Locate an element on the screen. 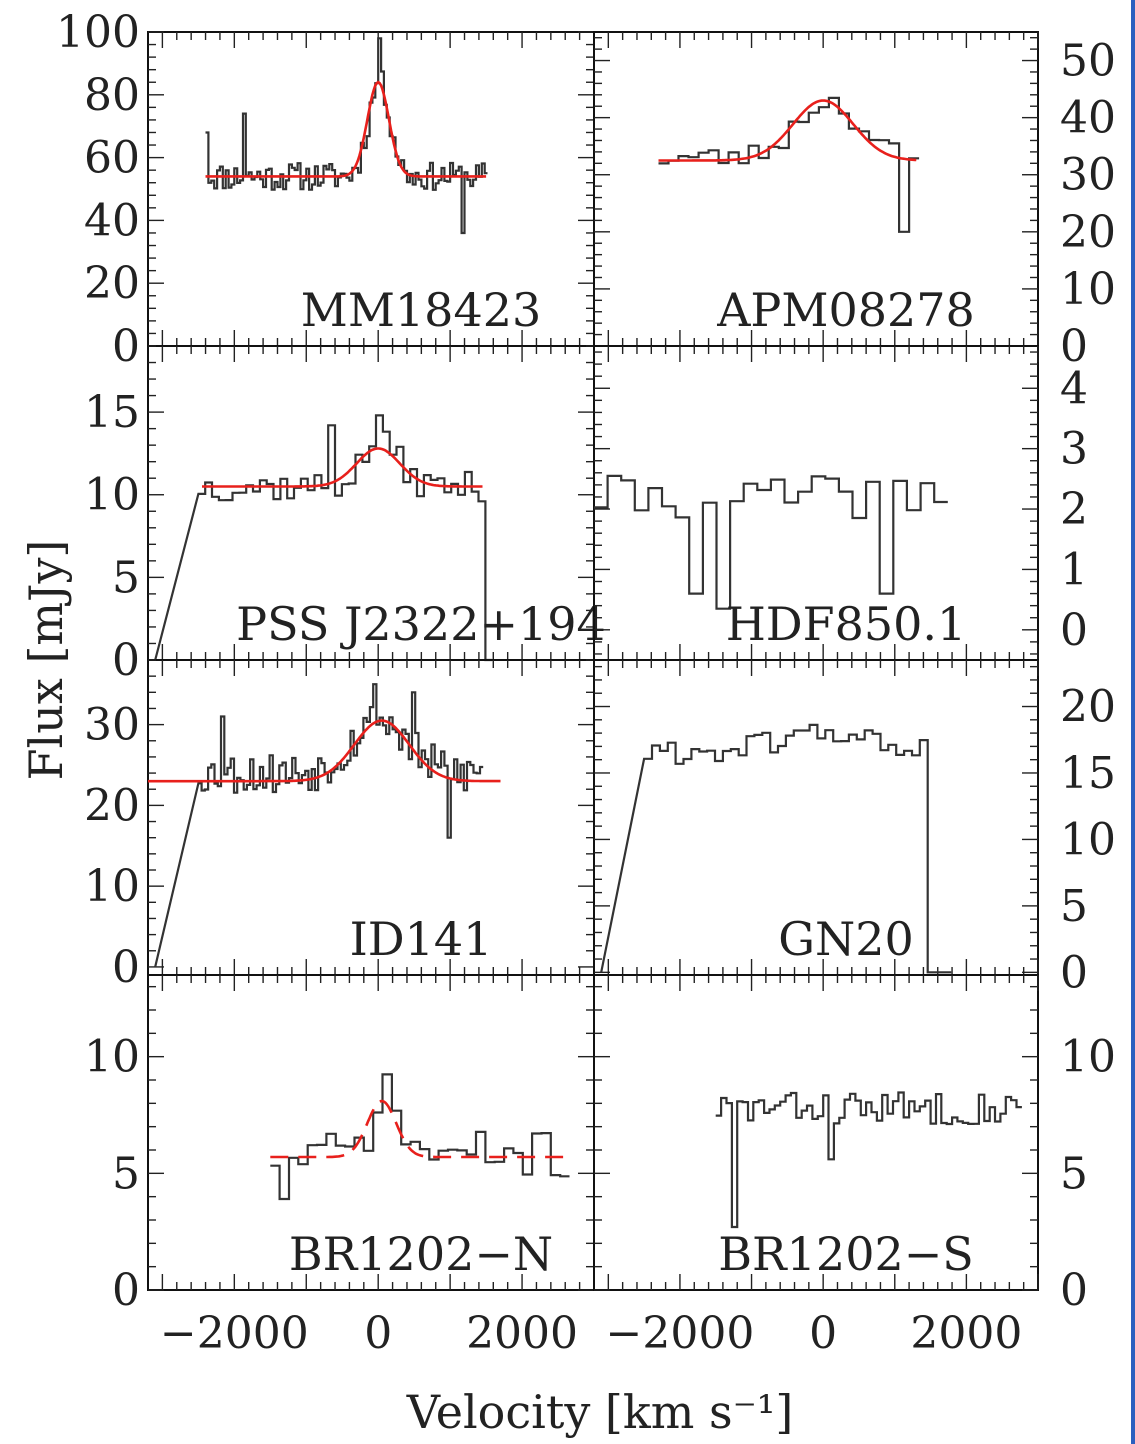  panel-1: 0 10 20 30 40 50 APM08278 is located at coordinates (854, 201).